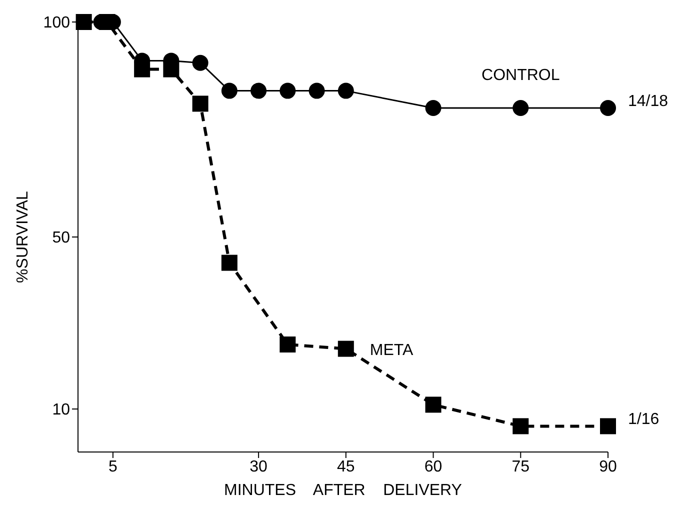 The height and width of the screenshot is (507, 684). I want to click on x-tick-label: 75, so click(521, 467).